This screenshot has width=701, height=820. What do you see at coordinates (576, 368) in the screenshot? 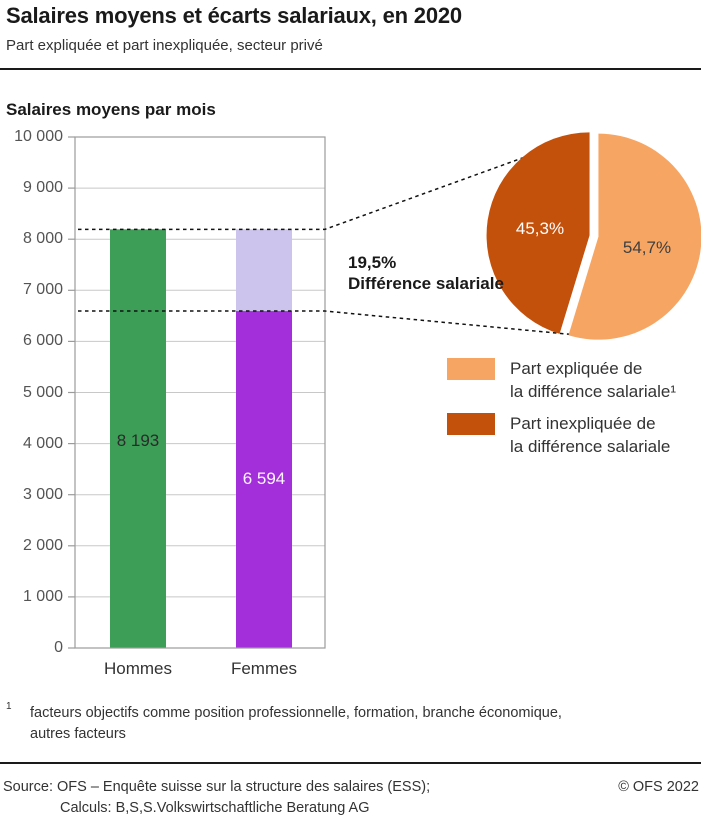
I see `legend-line: Part expliquée de` at bounding box center [576, 368].